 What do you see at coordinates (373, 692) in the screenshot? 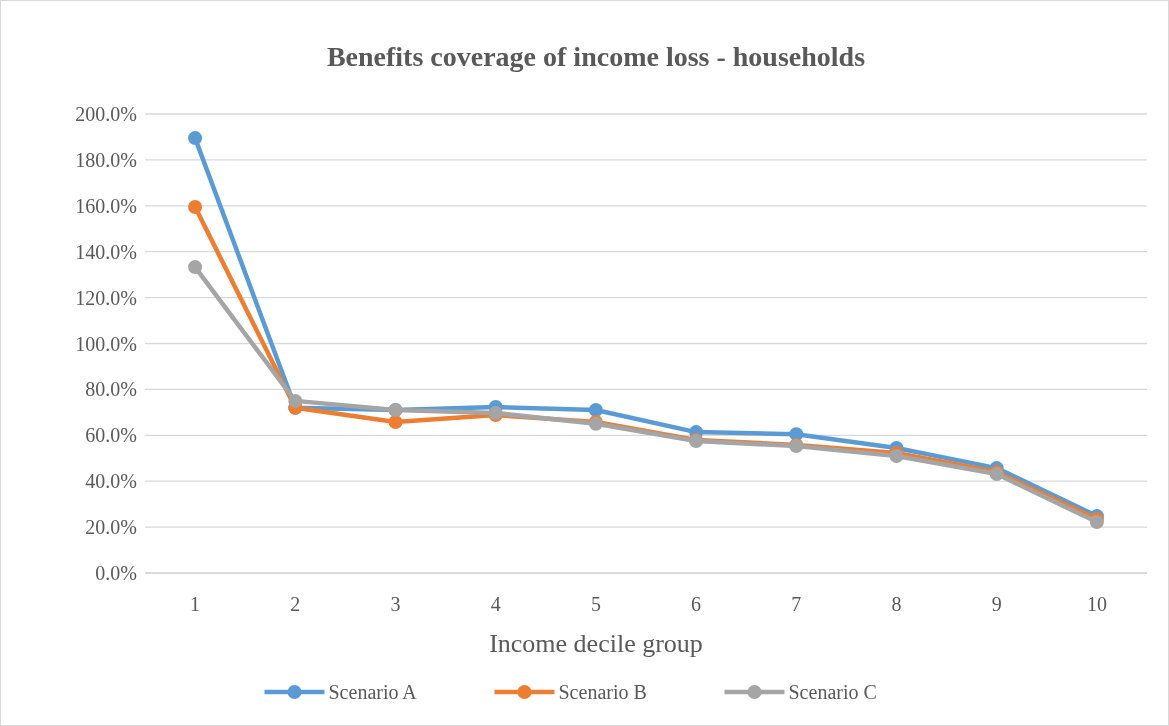
I see `legend-label: Scenario A` at bounding box center [373, 692].